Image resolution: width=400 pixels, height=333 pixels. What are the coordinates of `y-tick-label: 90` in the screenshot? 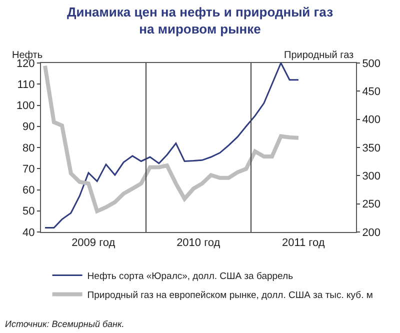 It's located at (28, 127).